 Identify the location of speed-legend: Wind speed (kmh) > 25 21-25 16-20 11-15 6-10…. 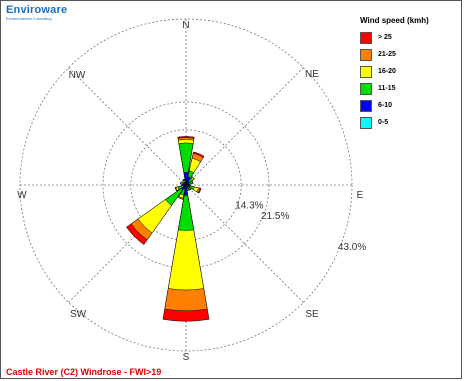
(394, 73).